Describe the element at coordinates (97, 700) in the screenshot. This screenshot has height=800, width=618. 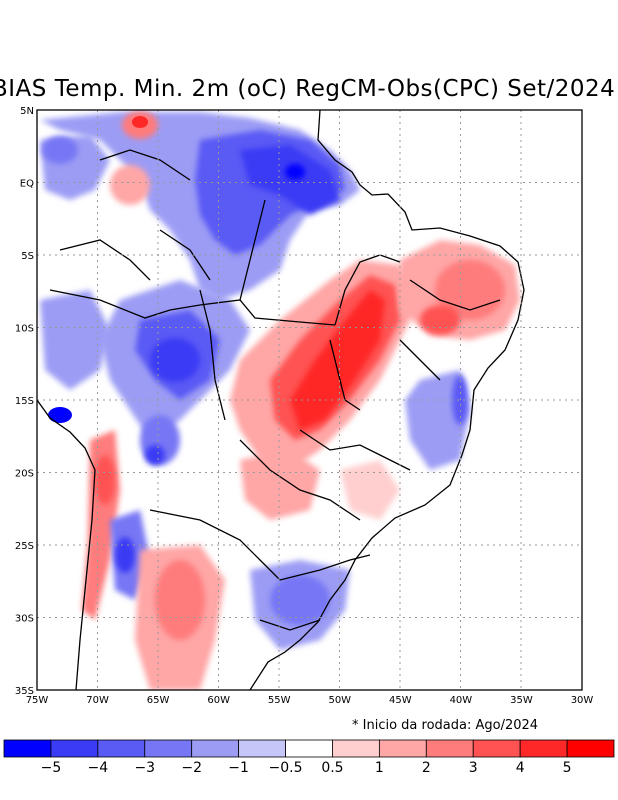
I see `lon-tick-70W: 70W` at that location.